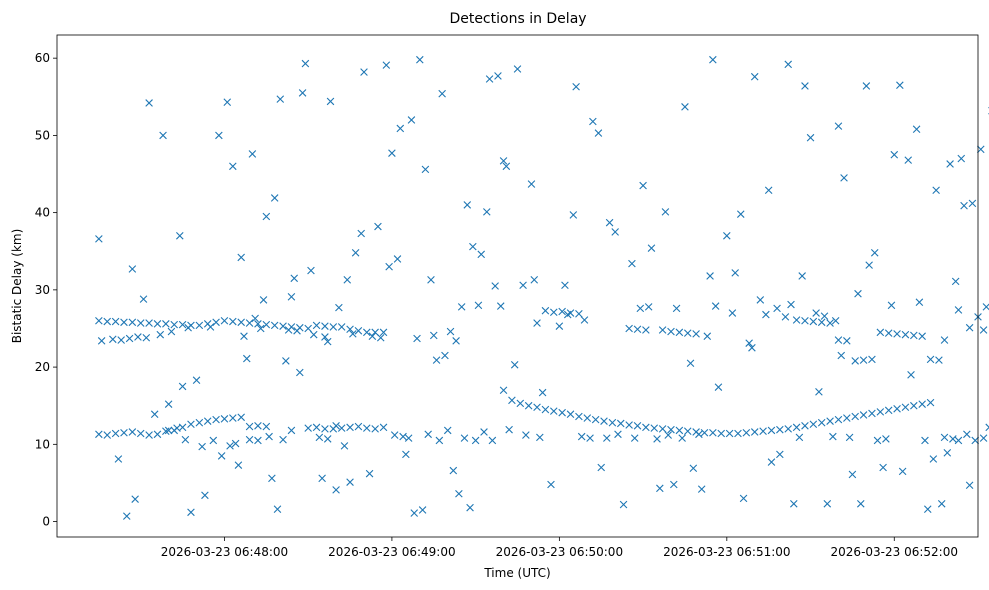 The height and width of the screenshot is (590, 989). Describe the element at coordinates (42, 135) in the screenshot. I see `y-tick-label: 50` at that location.